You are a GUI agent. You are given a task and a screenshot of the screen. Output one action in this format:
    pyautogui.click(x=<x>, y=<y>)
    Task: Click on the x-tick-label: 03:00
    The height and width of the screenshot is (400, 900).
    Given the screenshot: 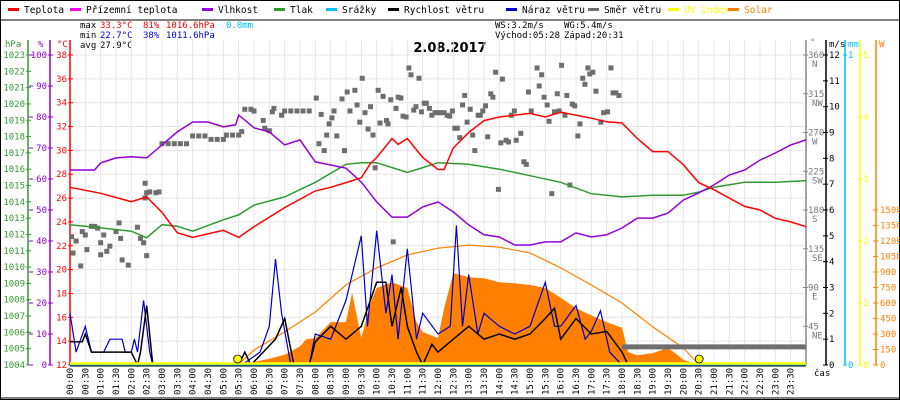 What is the action you would take?
    pyautogui.click(x=163, y=381)
    